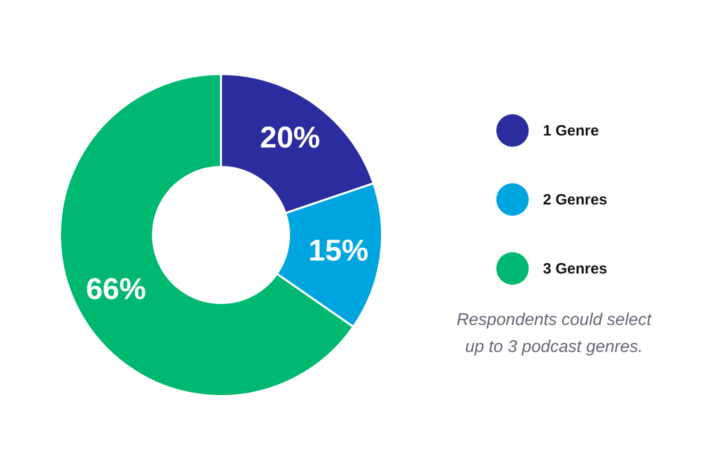 This screenshot has width=728, height=456. I want to click on text: Respondents could select up to 3 podcast genres., so click(554, 333).